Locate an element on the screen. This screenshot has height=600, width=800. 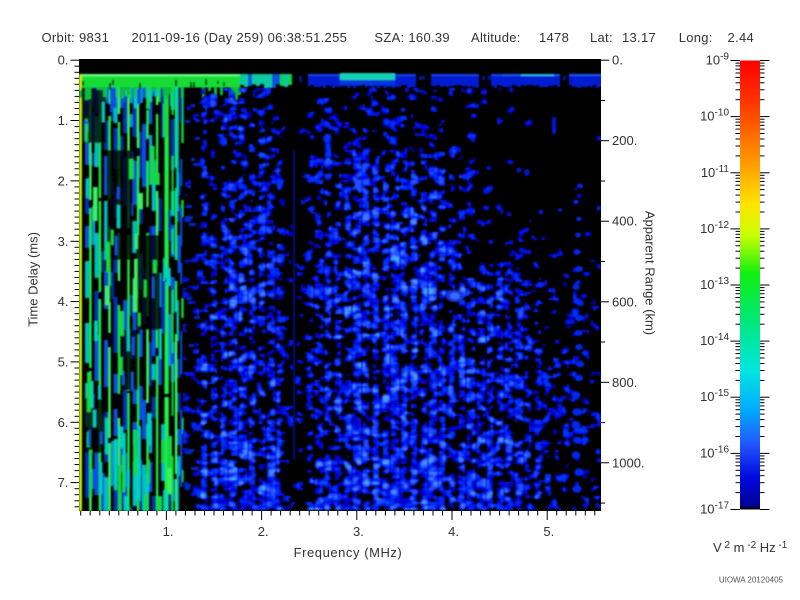
svg-text: 7. is located at coordinates (63, 482).